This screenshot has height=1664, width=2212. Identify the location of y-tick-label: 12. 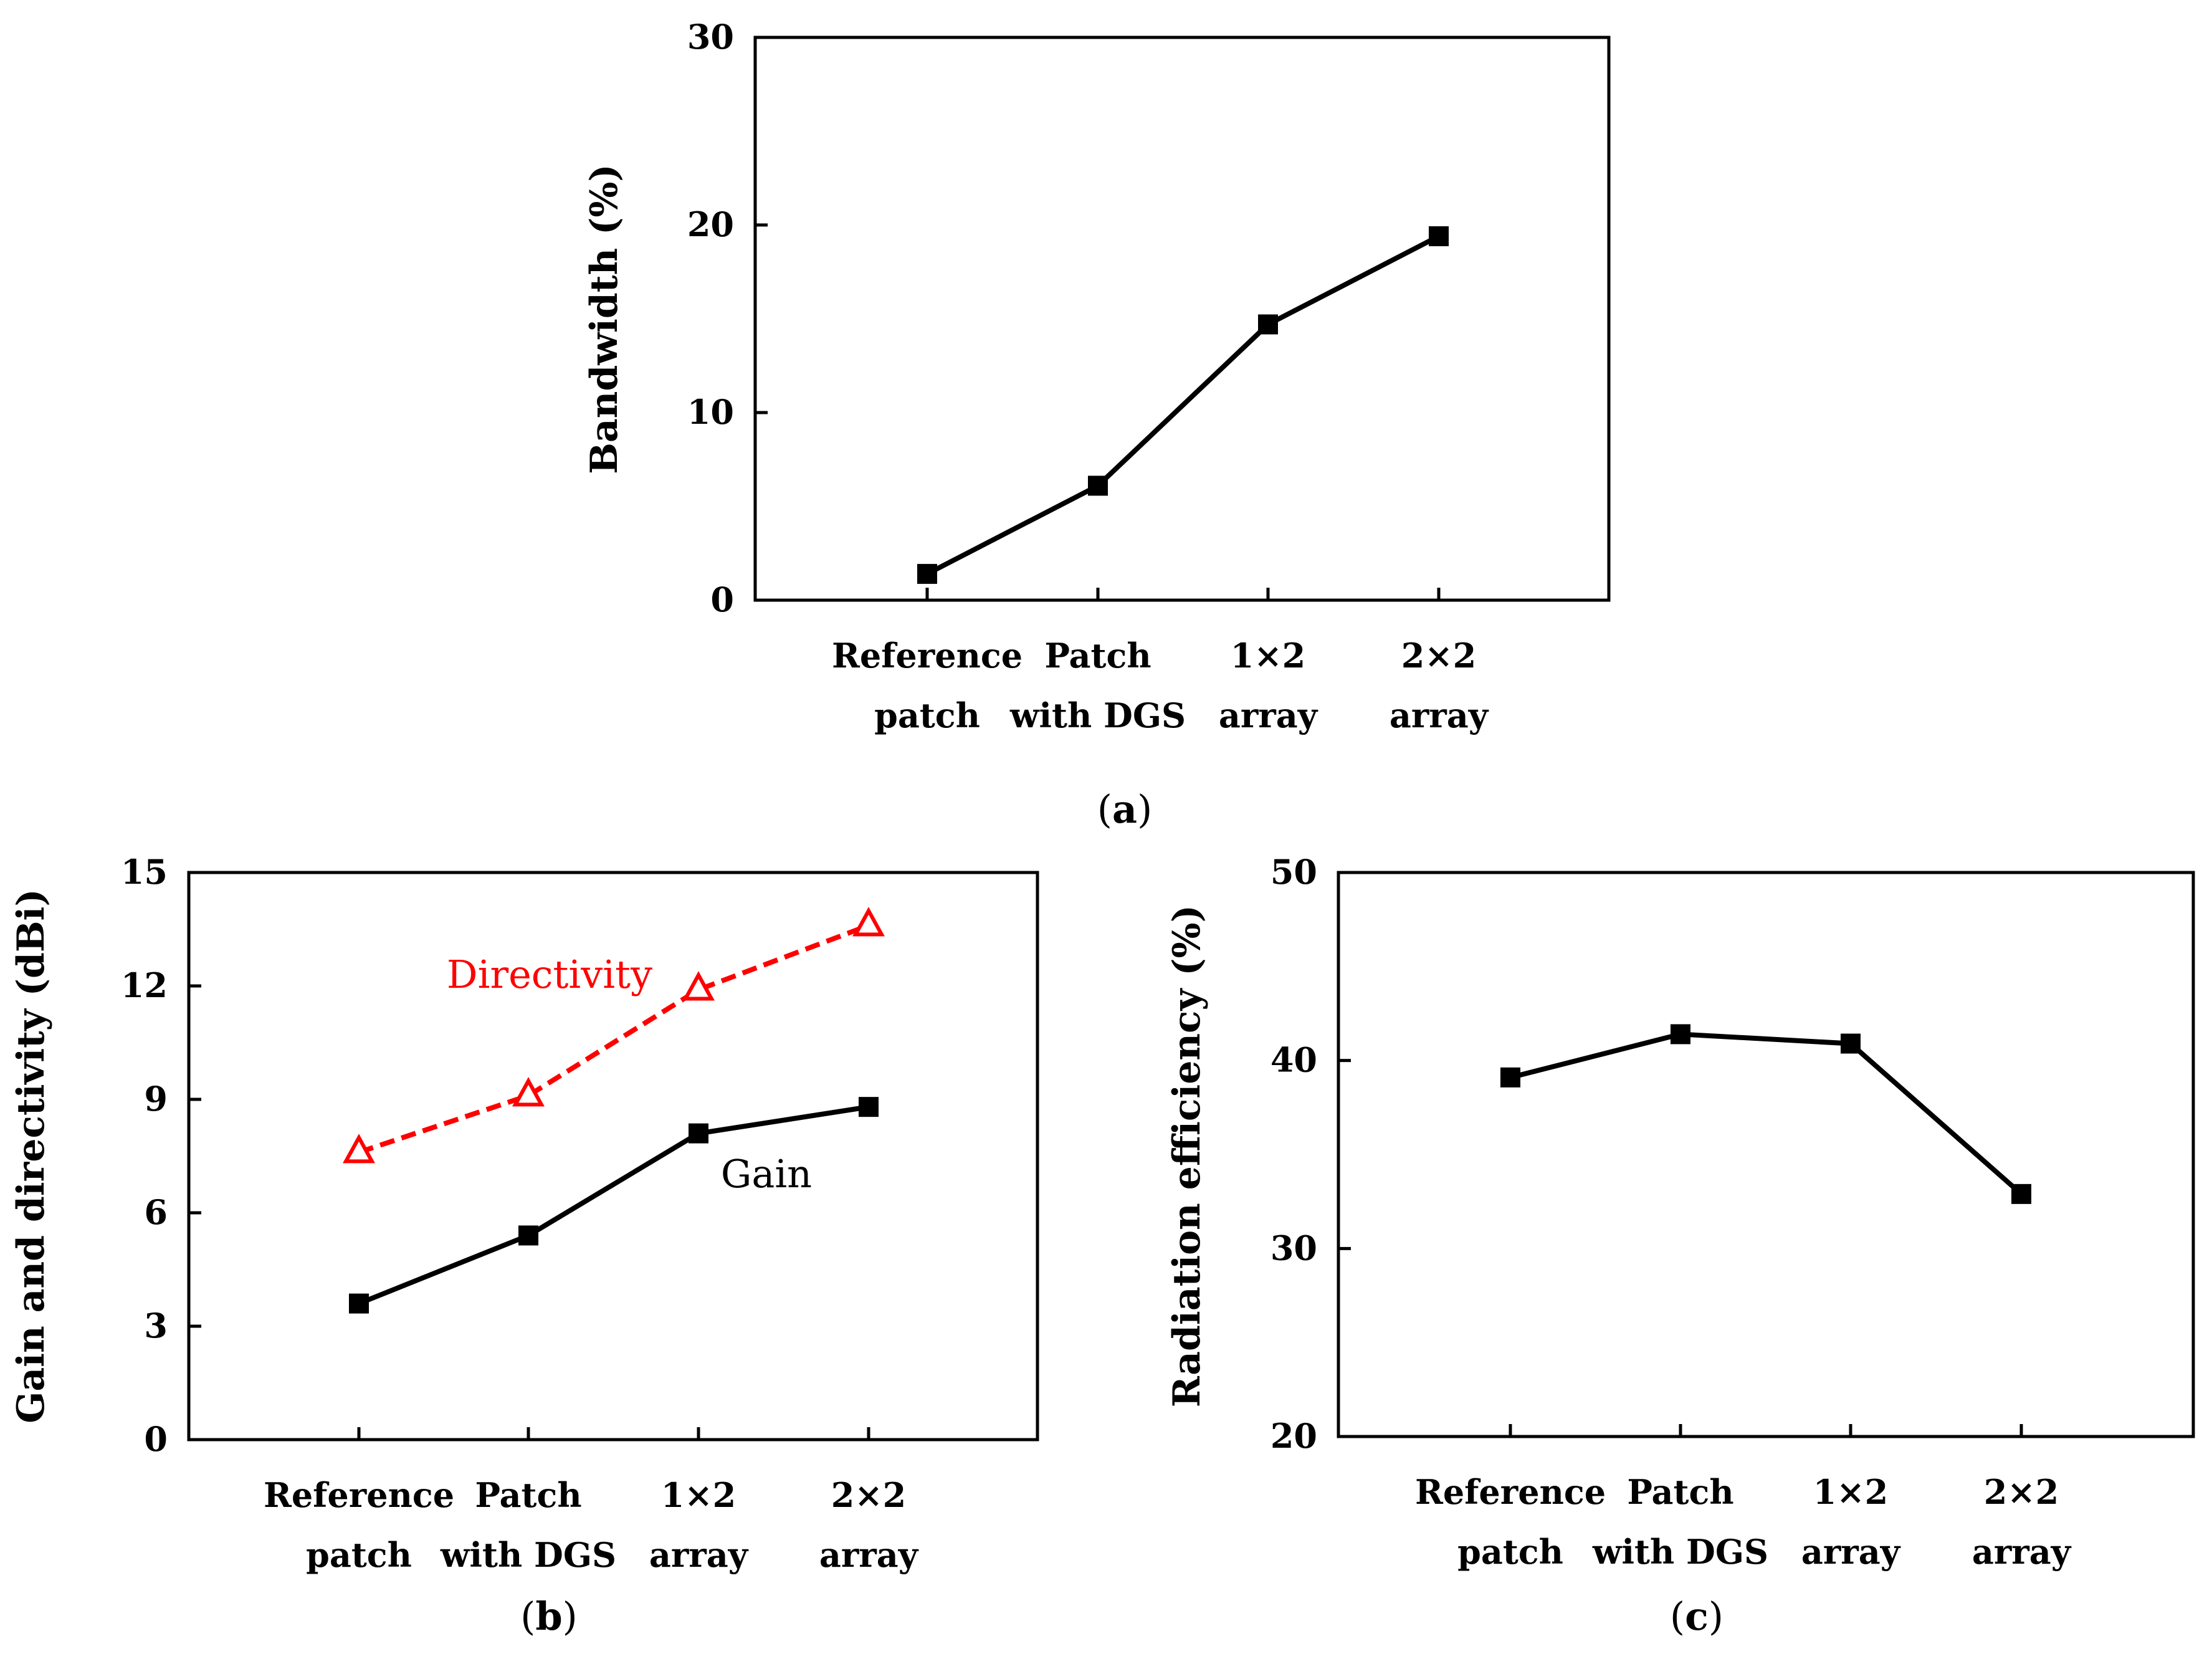
(144, 985).